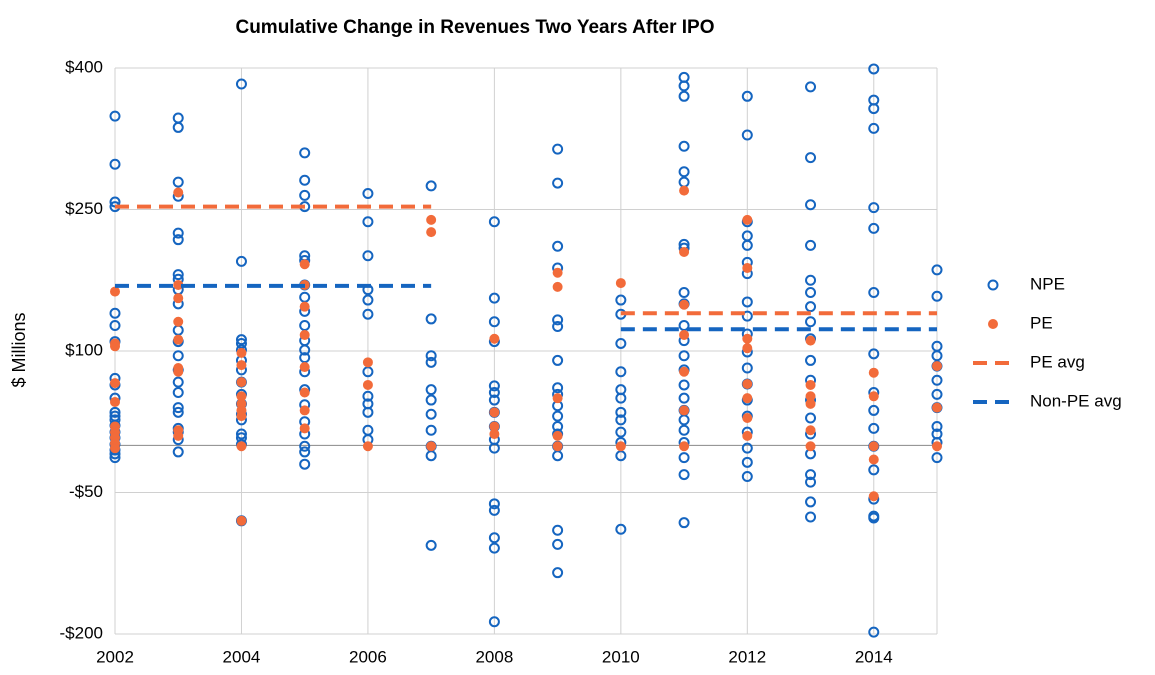 The height and width of the screenshot is (675, 1155). What do you see at coordinates (81, 632) in the screenshot?
I see `y-tick-label: -$200` at bounding box center [81, 632].